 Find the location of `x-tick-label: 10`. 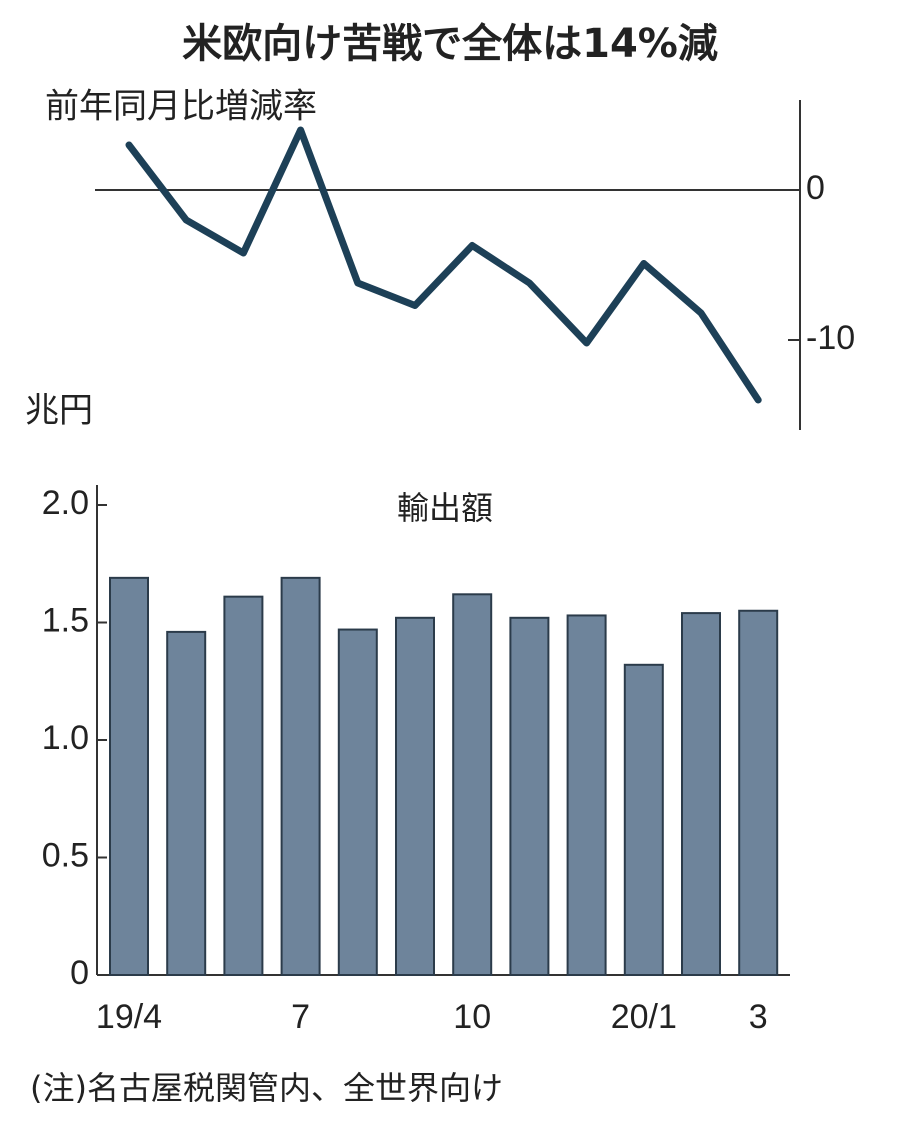

x-tick-label: 10 is located at coordinates (472, 1017).